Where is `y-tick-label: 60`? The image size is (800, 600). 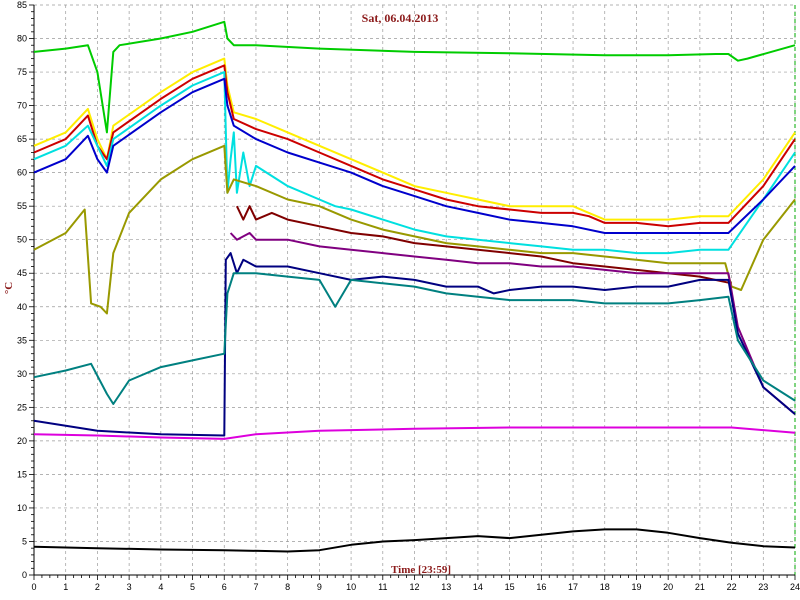 y-tick-label: 60 is located at coordinates (22, 173).